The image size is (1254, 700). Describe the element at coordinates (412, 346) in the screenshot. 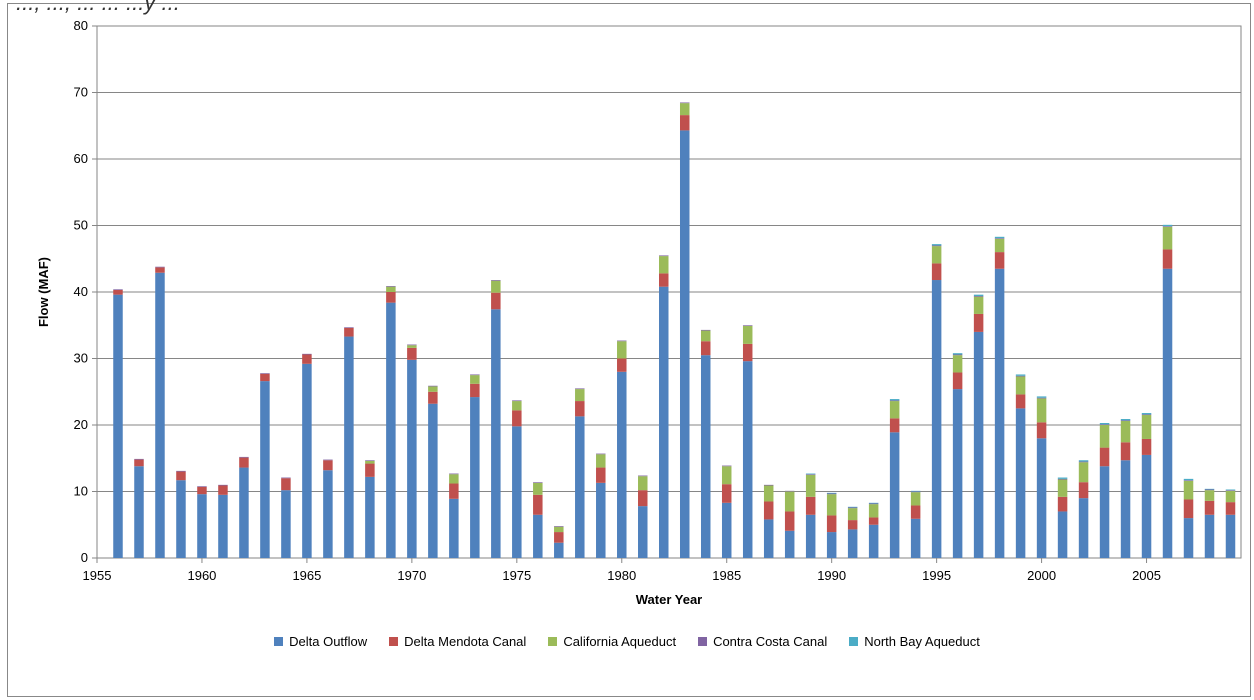

I see `bar-california-aqueduct-1970` at that location.